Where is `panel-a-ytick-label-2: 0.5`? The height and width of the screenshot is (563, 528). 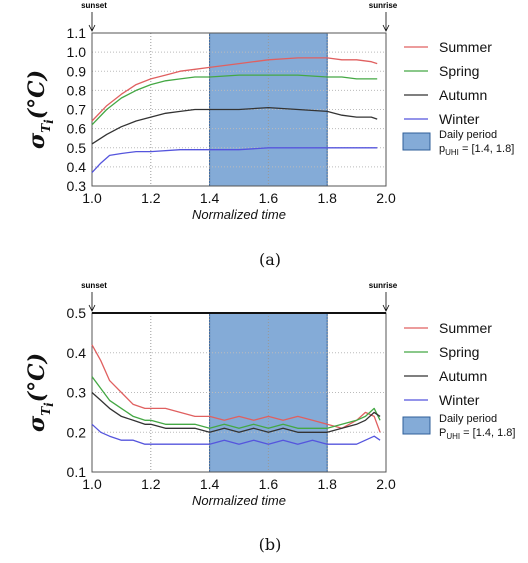 panel-a-ytick-label-2: 0.5 is located at coordinates (77, 148).